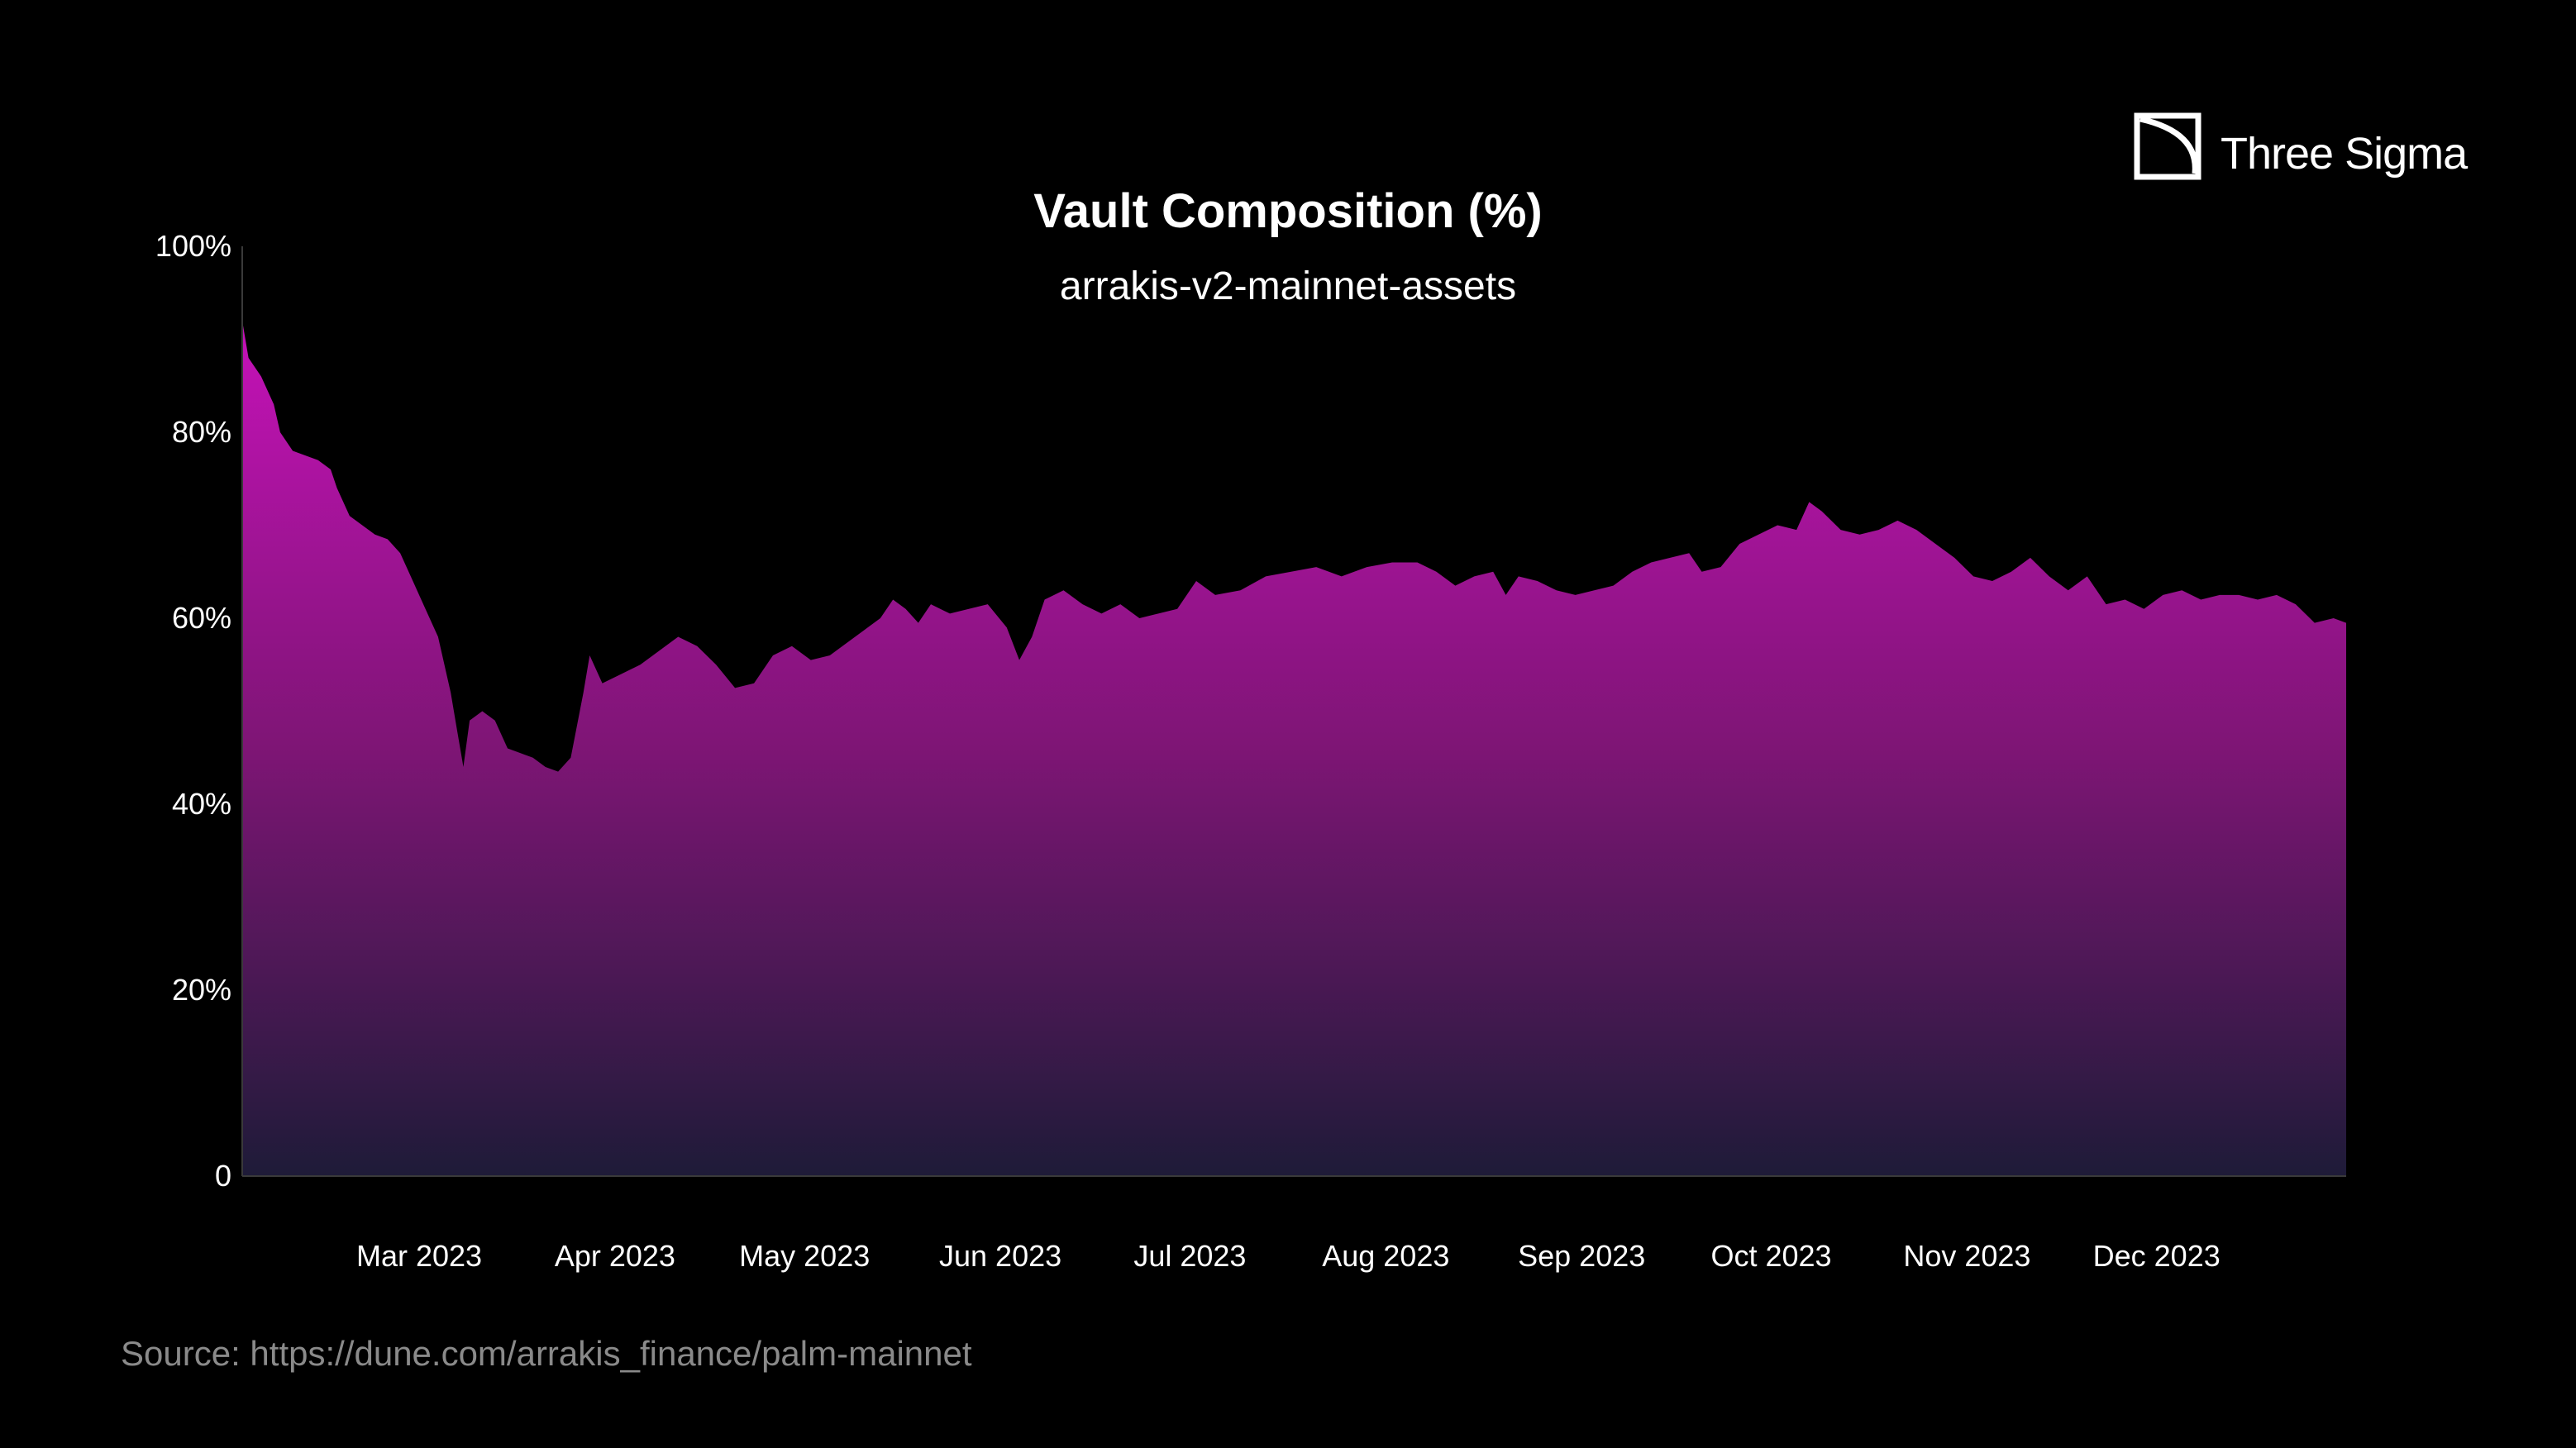 This screenshot has width=2576, height=1448. What do you see at coordinates (202, 804) in the screenshot?
I see `y-tick-label: 40%` at bounding box center [202, 804].